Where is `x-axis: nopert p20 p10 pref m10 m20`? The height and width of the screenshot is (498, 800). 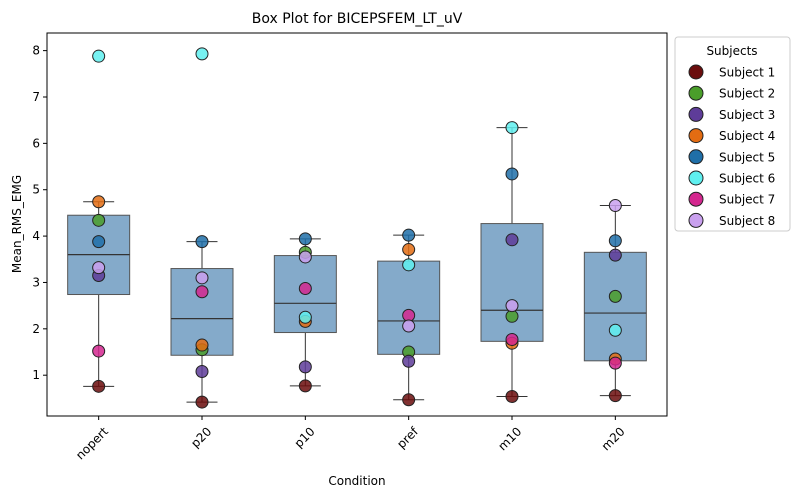 x-axis: nopert p20 p10 pref m10 m20 is located at coordinates (350, 439).